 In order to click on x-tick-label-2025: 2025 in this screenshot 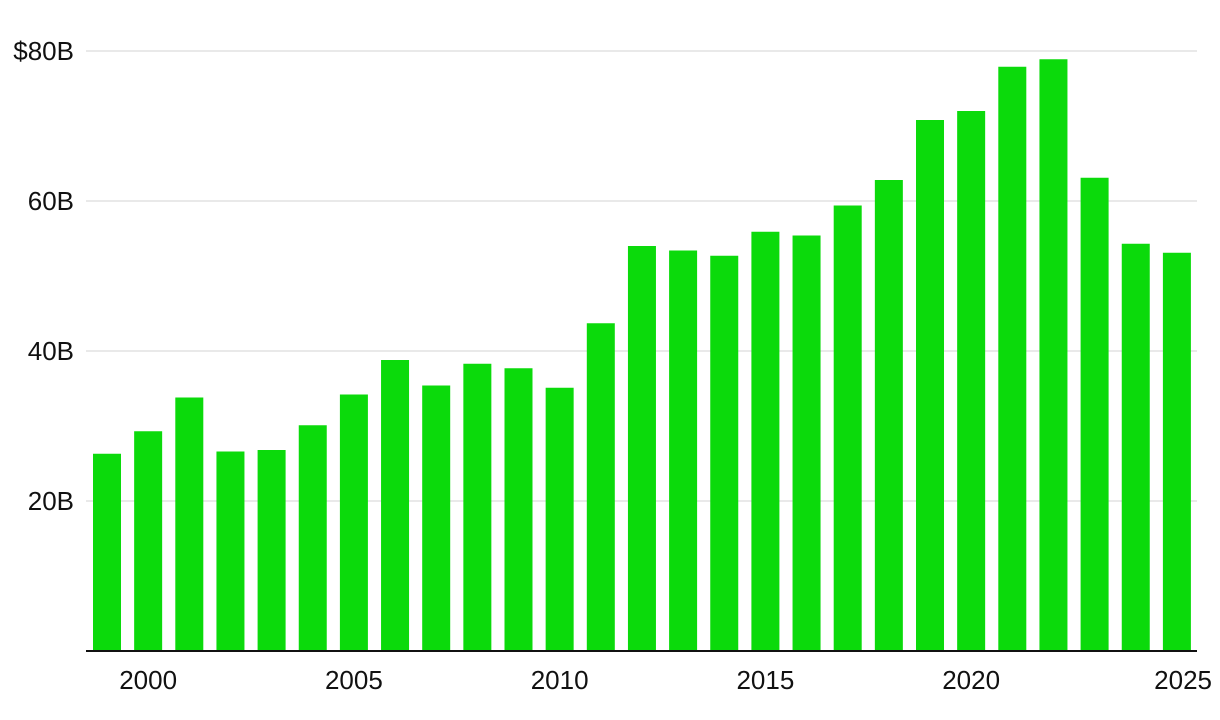, I will do `click(1183, 680)`.